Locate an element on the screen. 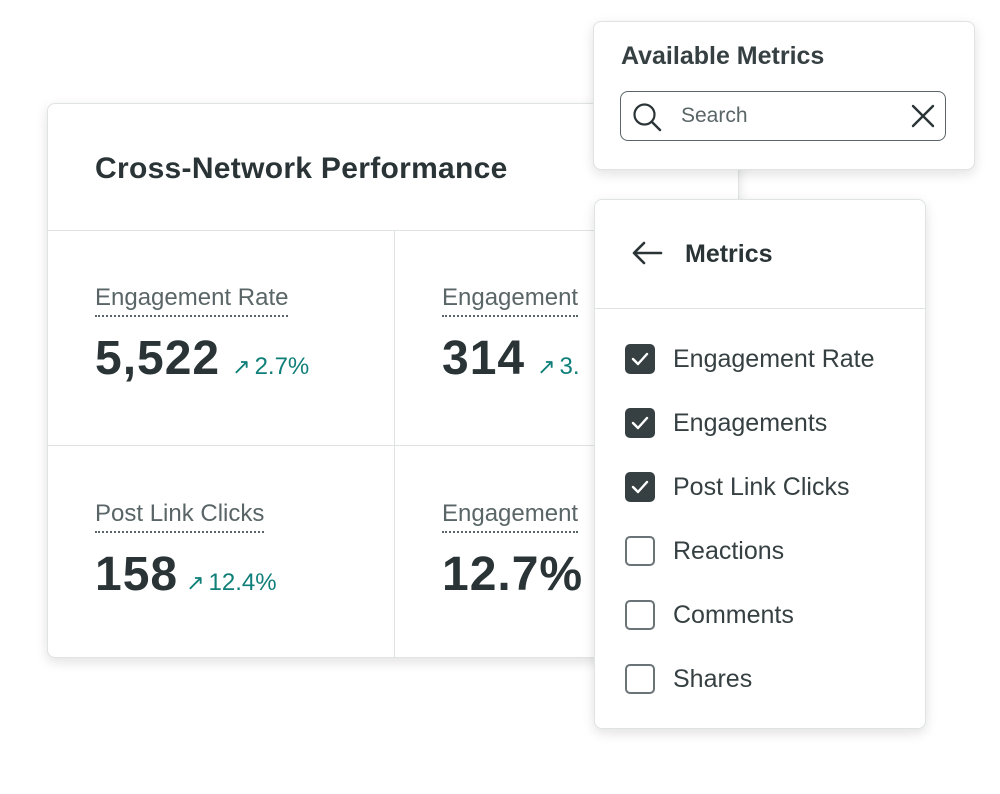 Image resolution: width=1000 pixels, height=794 pixels. metric-cell: Engagement 314 ↗ 3. is located at coordinates (511, 335).